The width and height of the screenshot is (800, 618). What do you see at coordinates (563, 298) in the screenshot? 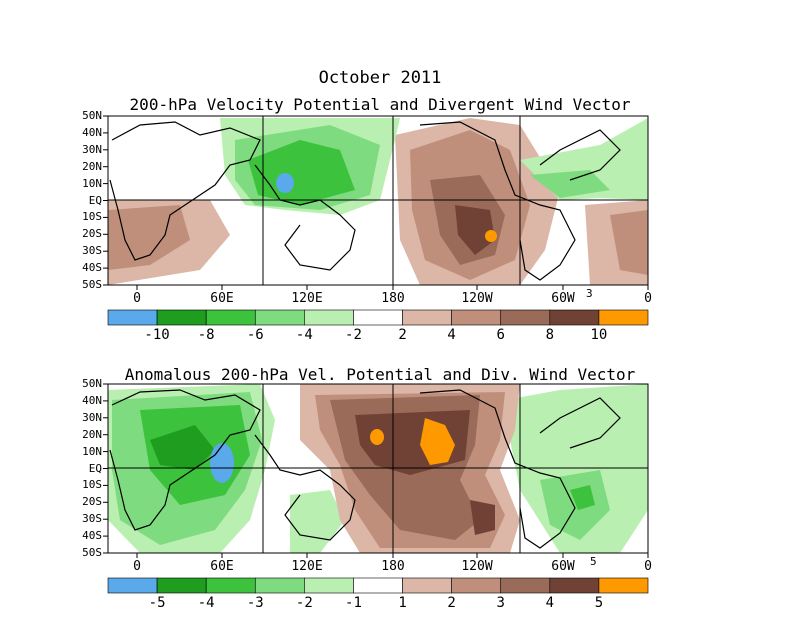
I see `panel1-lon-label: 60W` at bounding box center [563, 298].